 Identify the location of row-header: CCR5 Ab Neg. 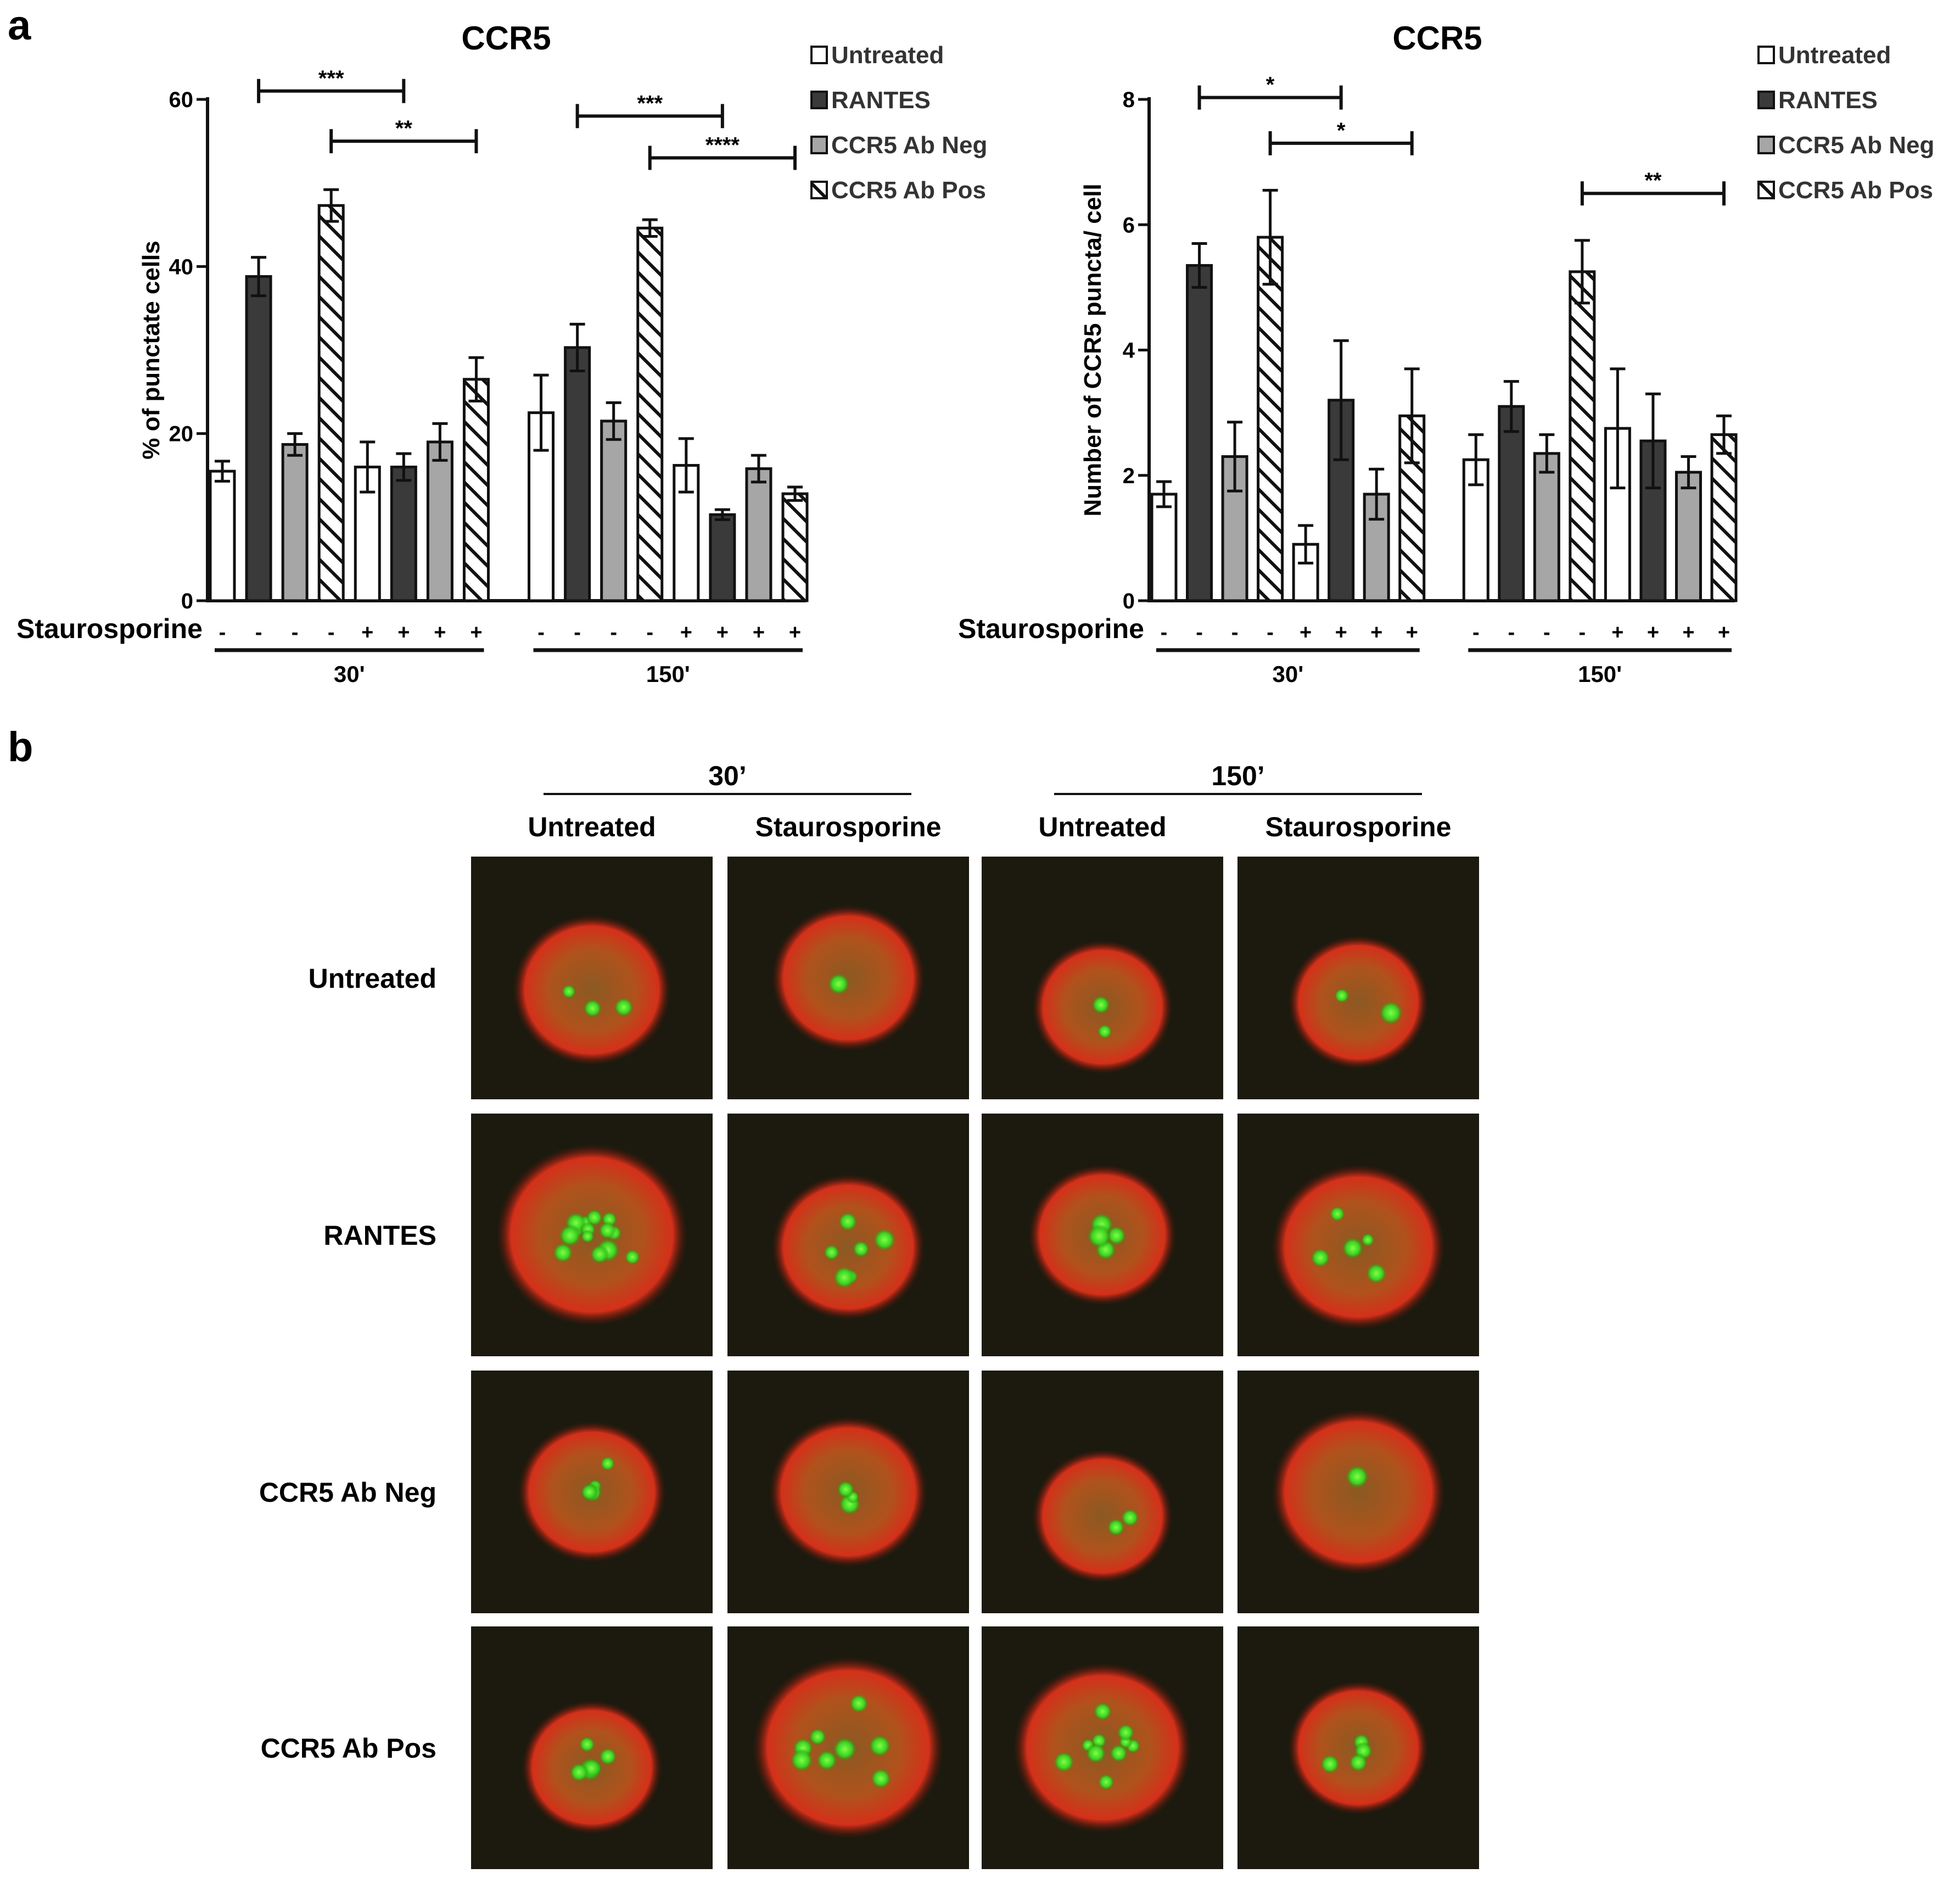
(347, 1492).